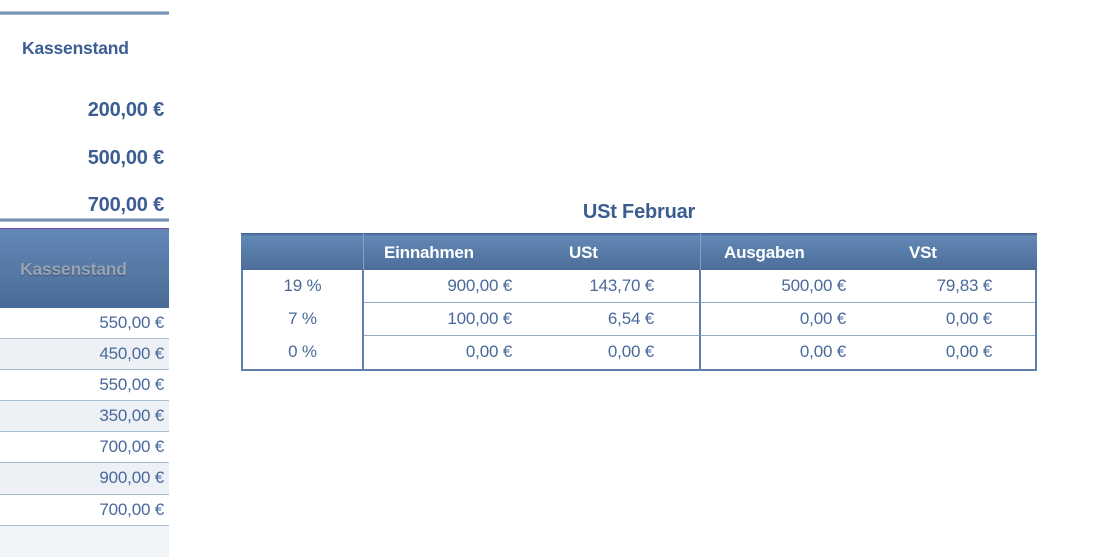 This screenshot has width=1100, height=557. Describe the element at coordinates (75, 48) in the screenshot. I see `kassenstand-summary-label: Kassenstand` at that location.